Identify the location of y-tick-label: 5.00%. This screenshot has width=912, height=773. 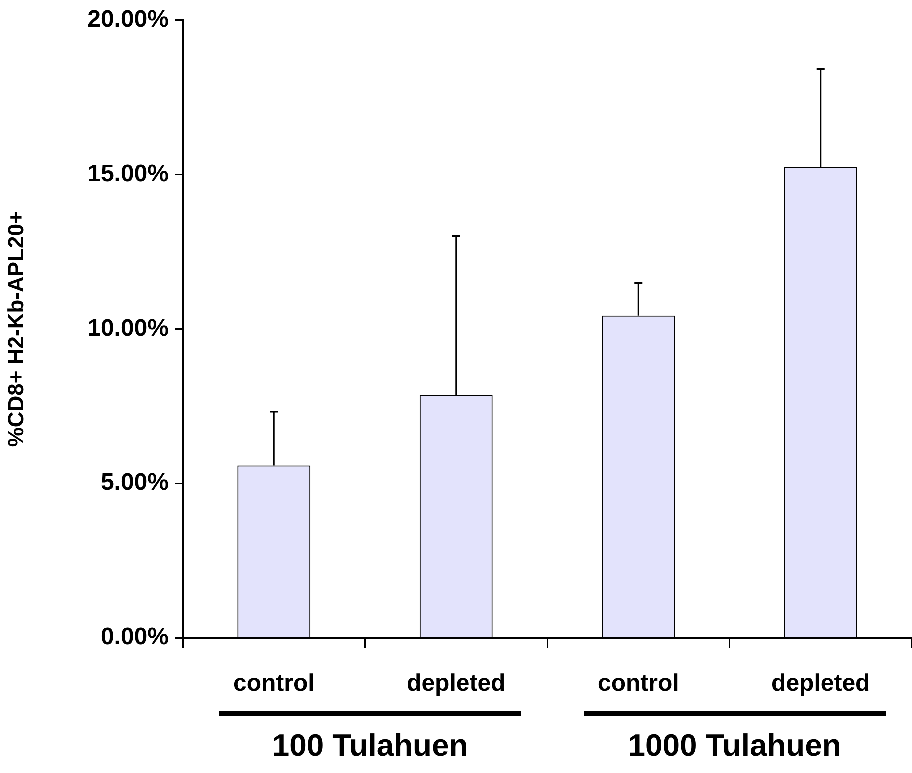
(134, 482).